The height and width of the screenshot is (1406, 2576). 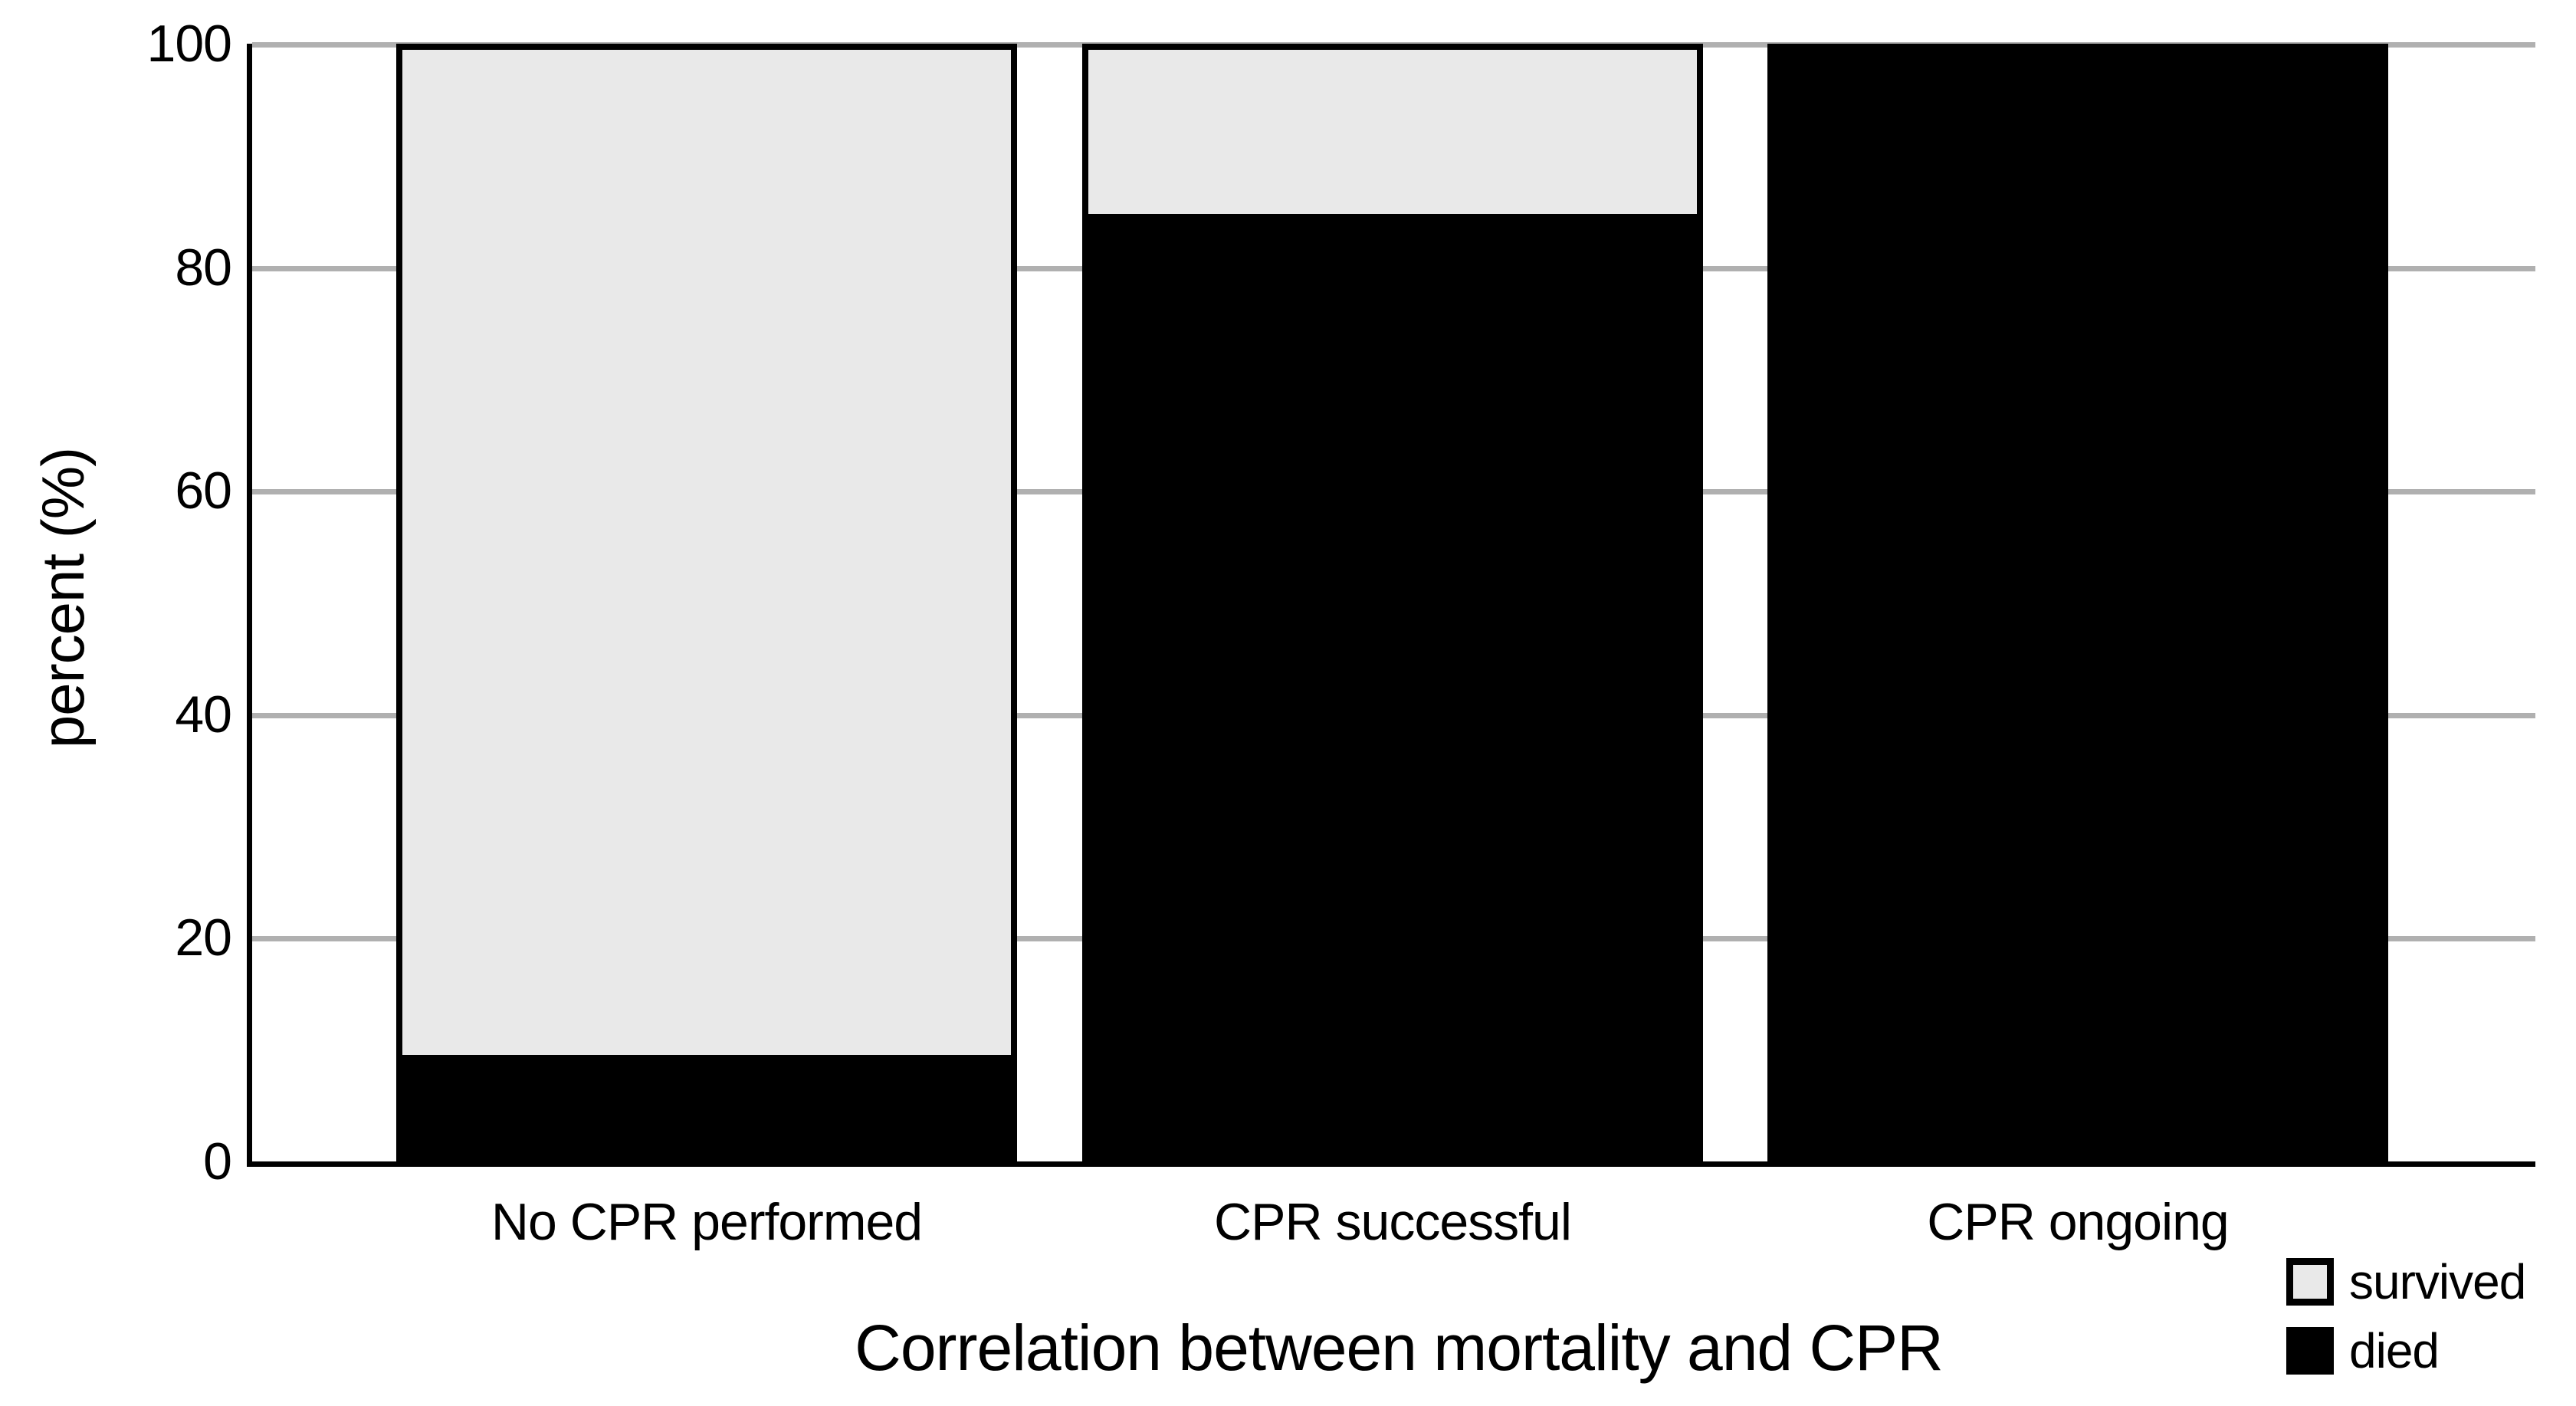 What do you see at coordinates (203, 491) in the screenshot?
I see `y-tick-label-60: 60` at bounding box center [203, 491].